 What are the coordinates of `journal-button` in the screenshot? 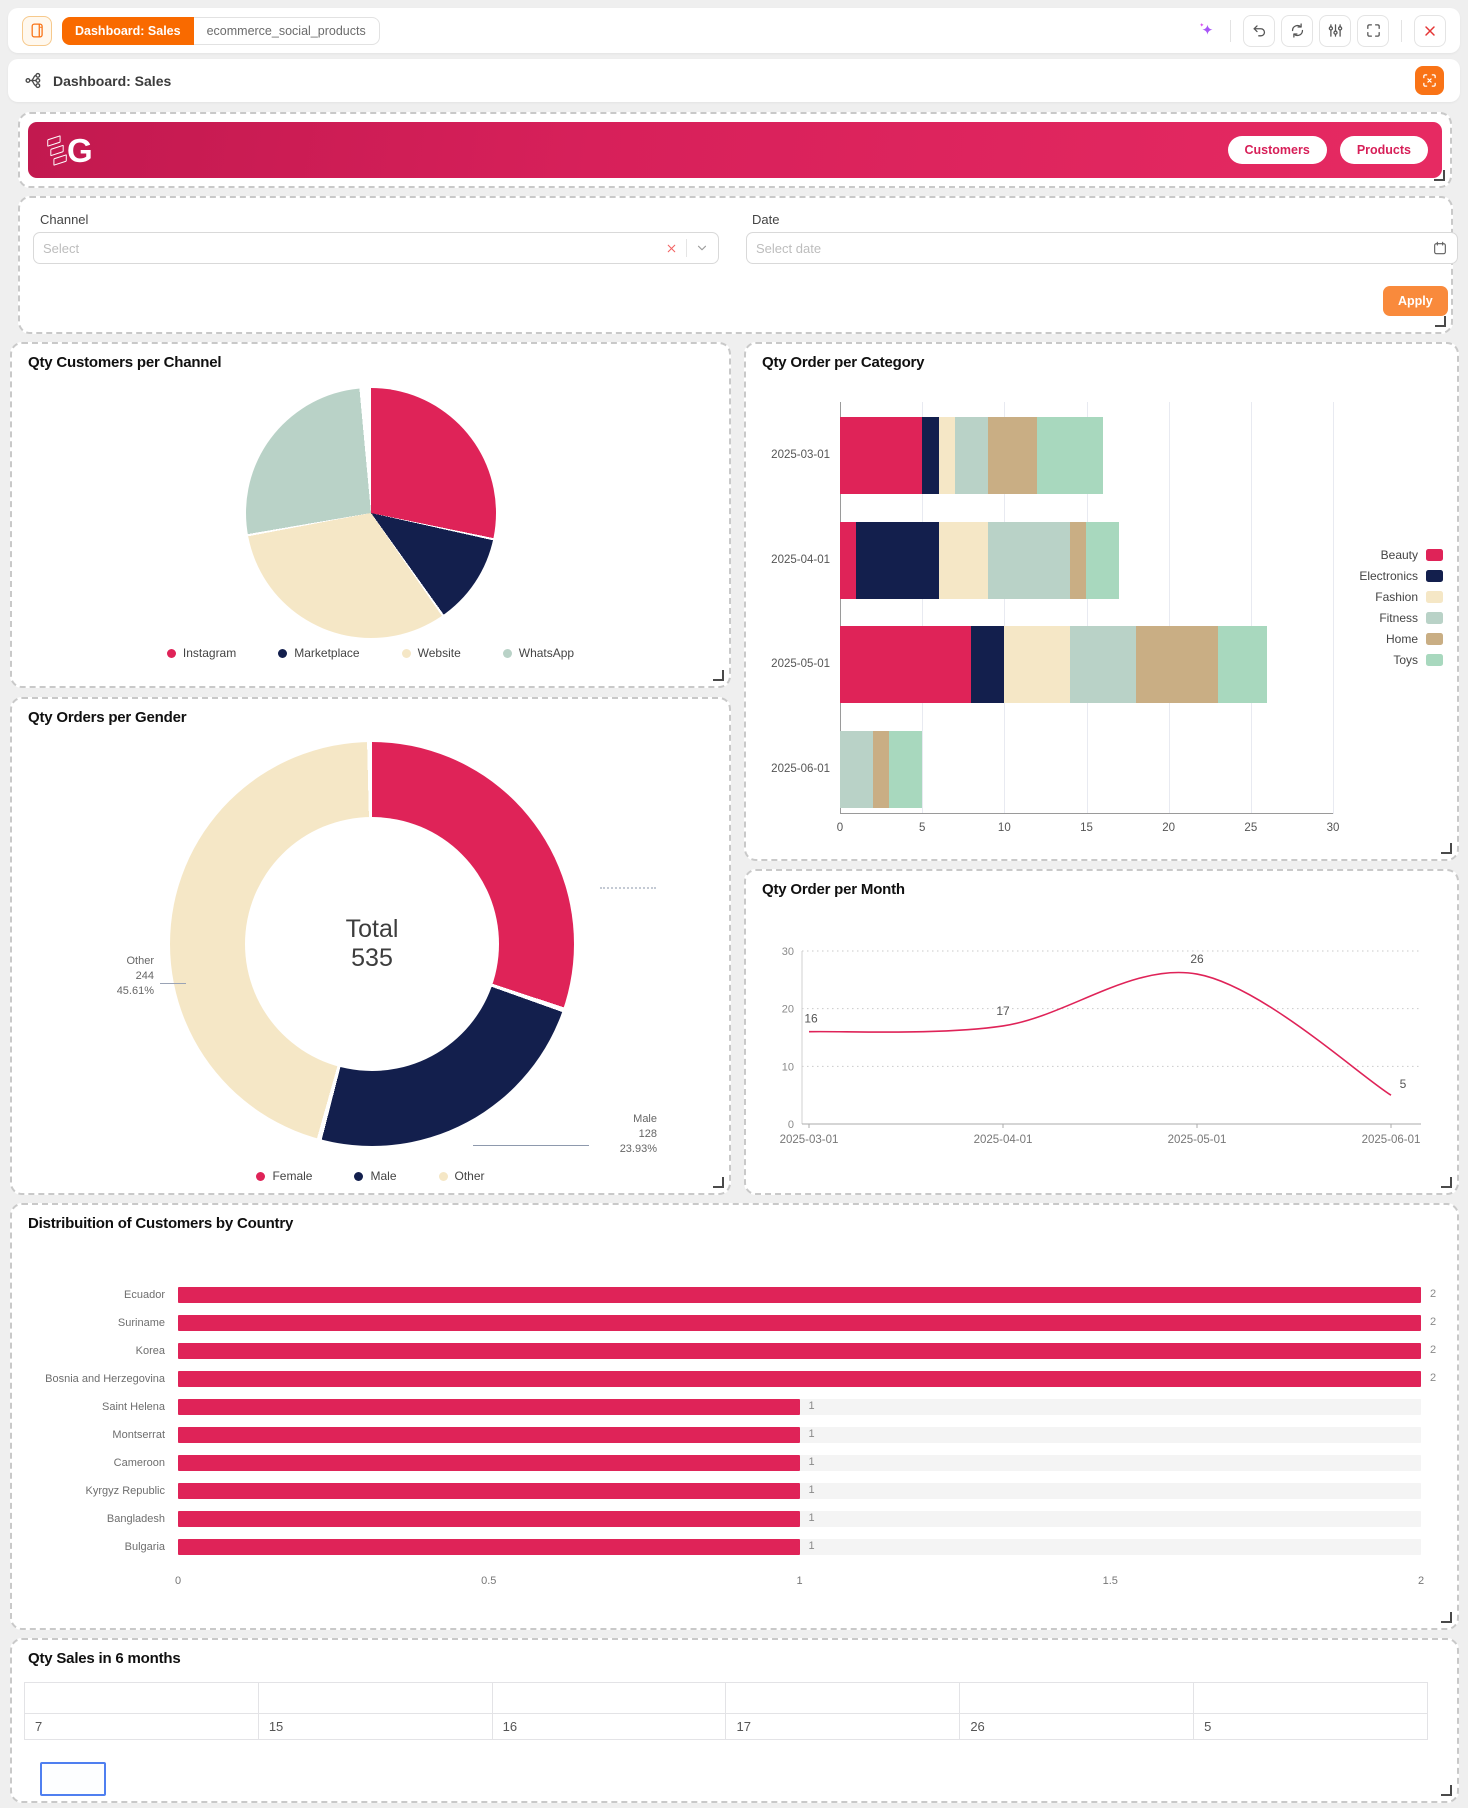 It's located at (37, 30).